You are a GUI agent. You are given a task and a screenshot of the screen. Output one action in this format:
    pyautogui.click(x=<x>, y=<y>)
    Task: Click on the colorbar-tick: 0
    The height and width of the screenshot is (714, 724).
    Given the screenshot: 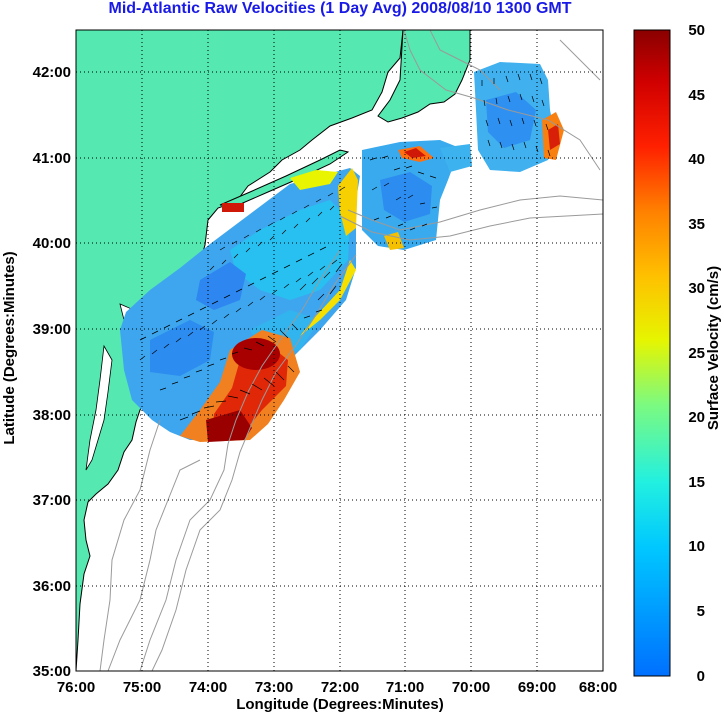 What is the action you would take?
    pyautogui.click(x=701, y=676)
    